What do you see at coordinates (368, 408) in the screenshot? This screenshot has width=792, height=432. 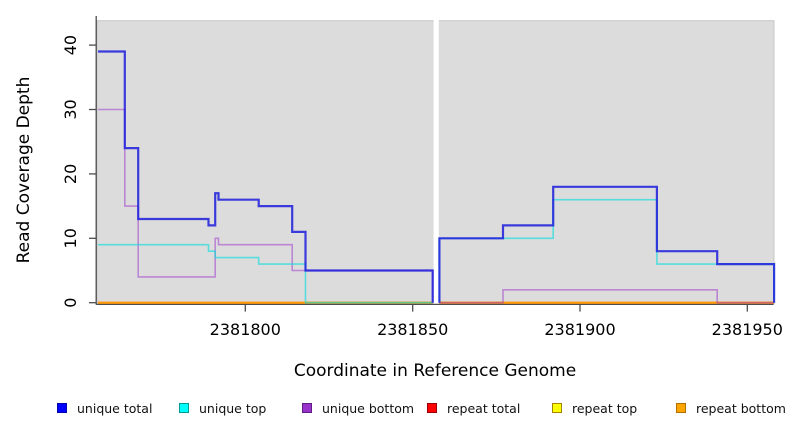 I see `legend-label: unique bottom` at bounding box center [368, 408].